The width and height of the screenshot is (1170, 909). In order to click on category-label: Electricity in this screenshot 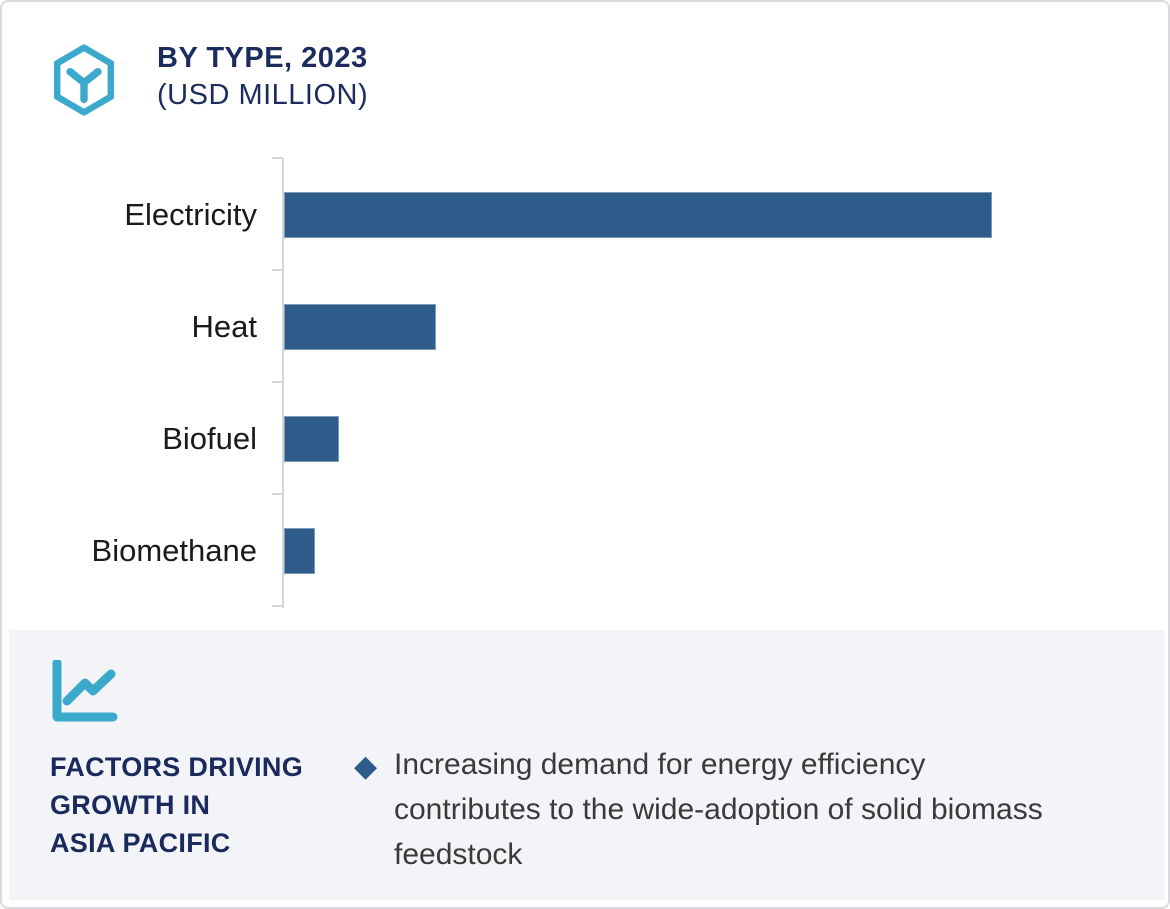, I will do `click(190, 214)`.